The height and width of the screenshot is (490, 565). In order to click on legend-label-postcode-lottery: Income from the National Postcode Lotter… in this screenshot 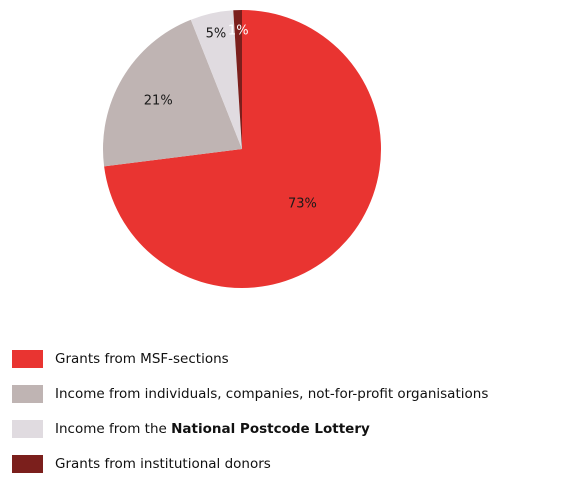, I will do `click(212, 429)`.